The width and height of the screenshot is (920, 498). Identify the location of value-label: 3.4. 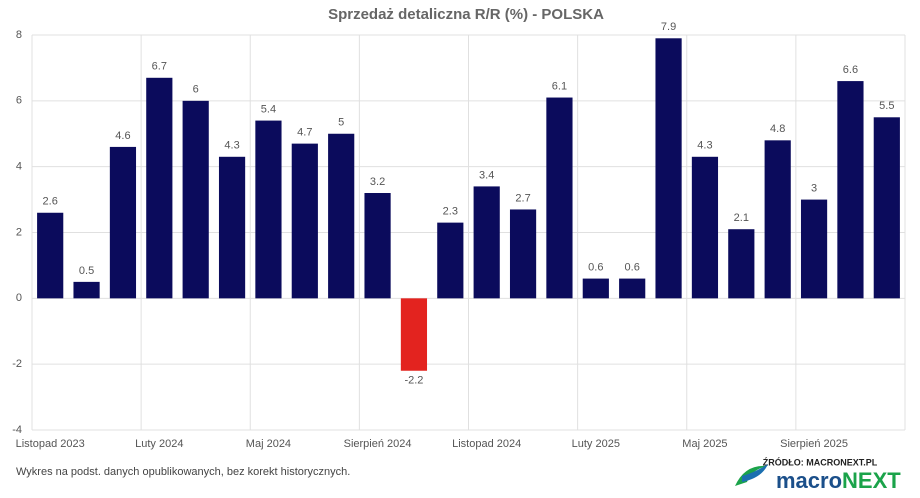
(486, 175).